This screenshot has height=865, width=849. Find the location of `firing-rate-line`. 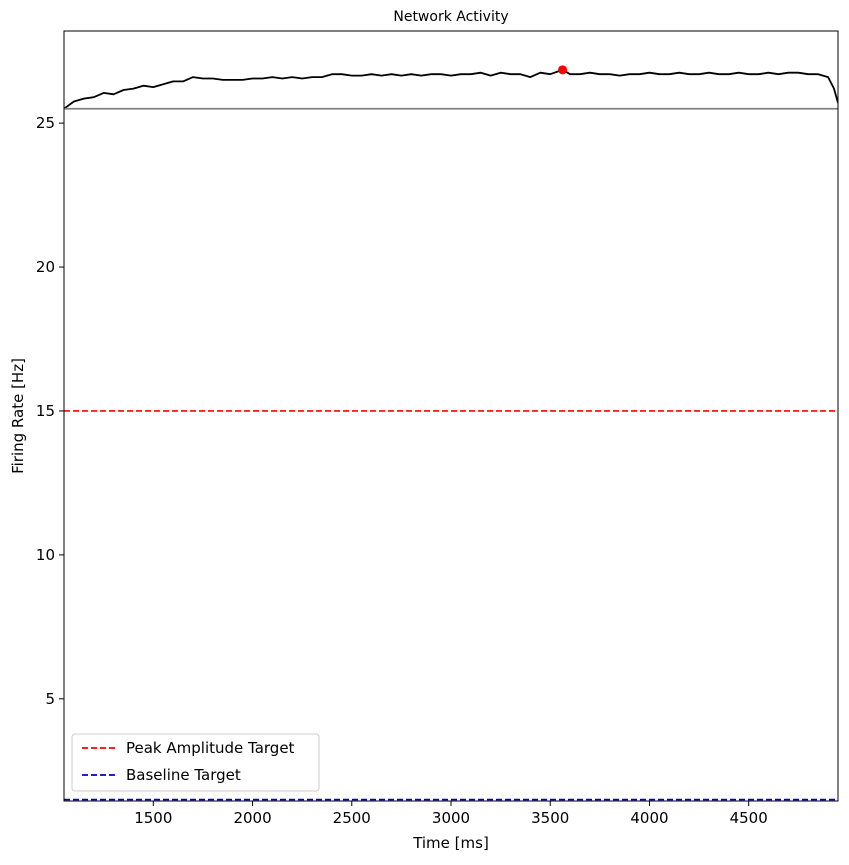

firing-rate-line is located at coordinates (451, 89).